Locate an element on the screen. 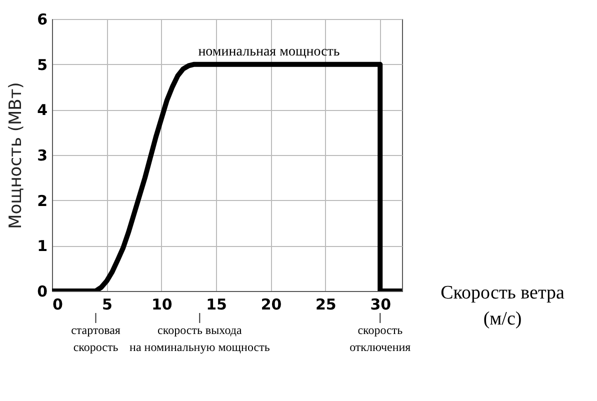  x-tick-label: 15 is located at coordinates (216, 305).